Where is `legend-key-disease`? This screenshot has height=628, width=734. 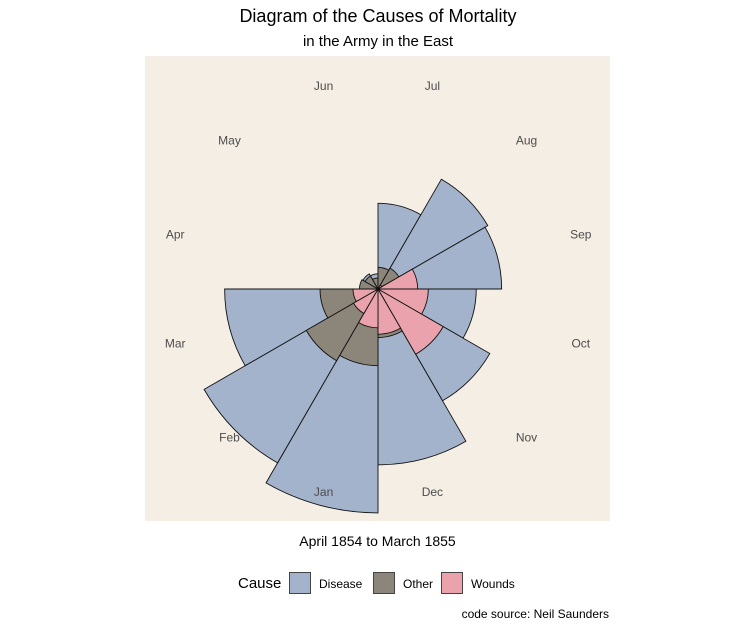 legend-key-disease is located at coordinates (300, 583).